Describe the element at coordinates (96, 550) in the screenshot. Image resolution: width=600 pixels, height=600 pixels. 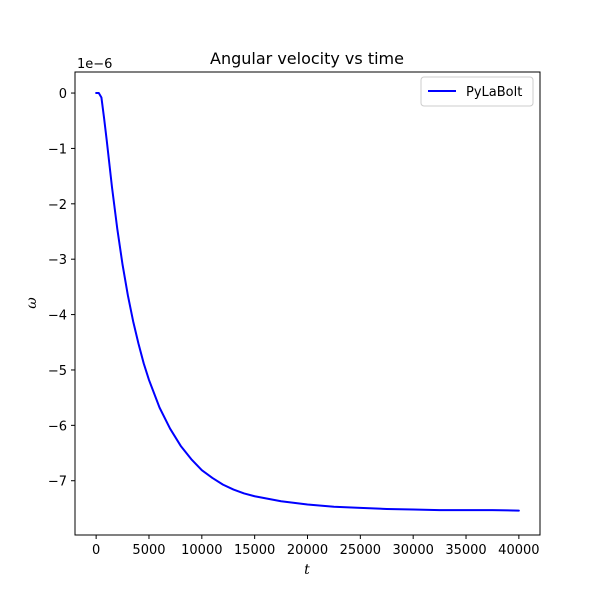
I see `x-tick-label: 0` at that location.